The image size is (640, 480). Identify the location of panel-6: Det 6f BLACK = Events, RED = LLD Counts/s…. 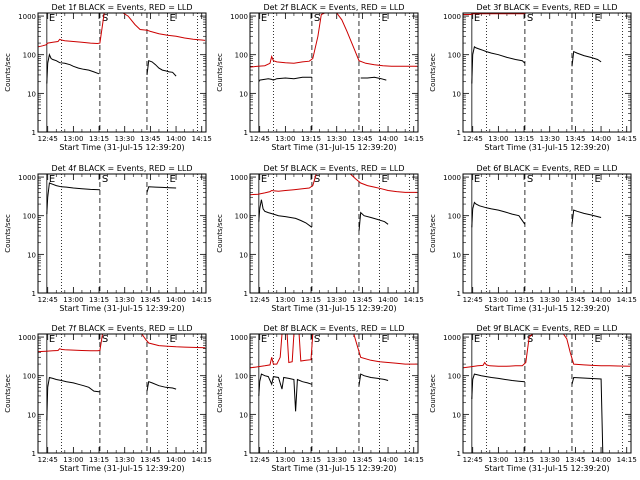
(533, 238).